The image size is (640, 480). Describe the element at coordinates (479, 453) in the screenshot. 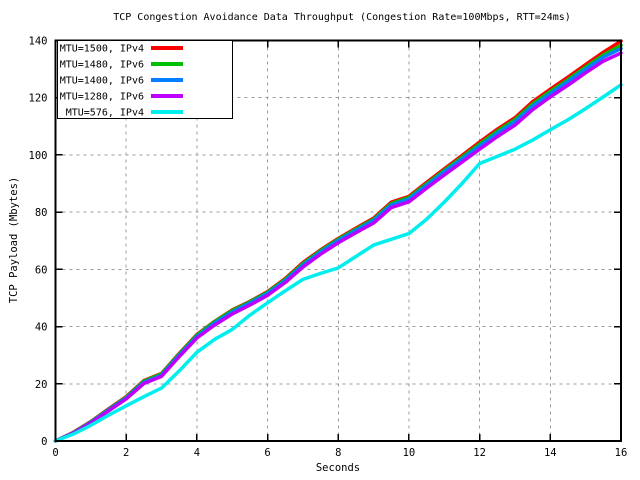

I see `x-tick-label: 12` at that location.